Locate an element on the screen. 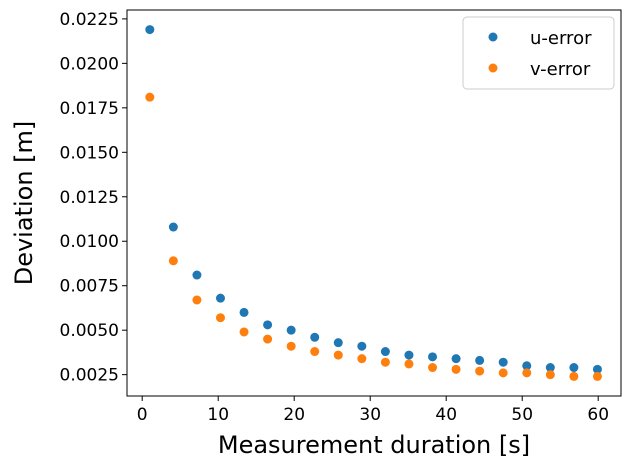 The image size is (630, 469). x-tick-label: 50 is located at coordinates (522, 415).